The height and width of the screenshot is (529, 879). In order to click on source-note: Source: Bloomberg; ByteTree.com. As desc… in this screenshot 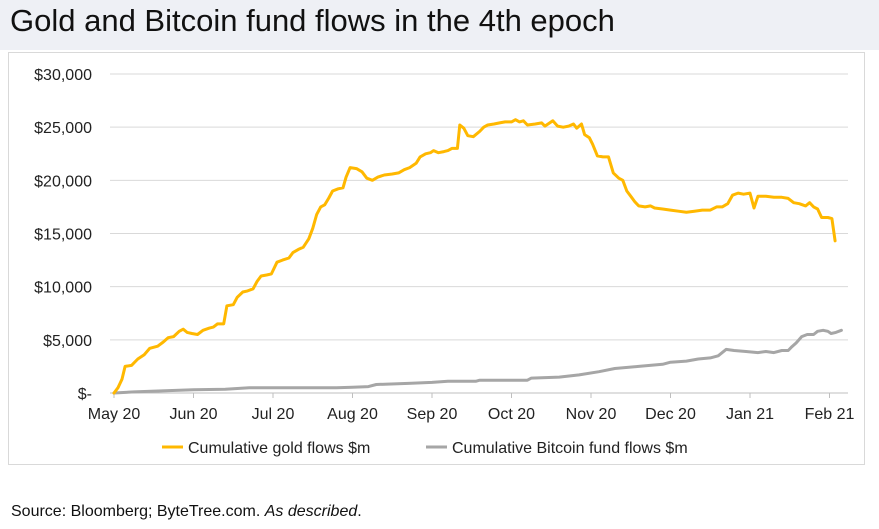, I will do `click(186, 512)`.